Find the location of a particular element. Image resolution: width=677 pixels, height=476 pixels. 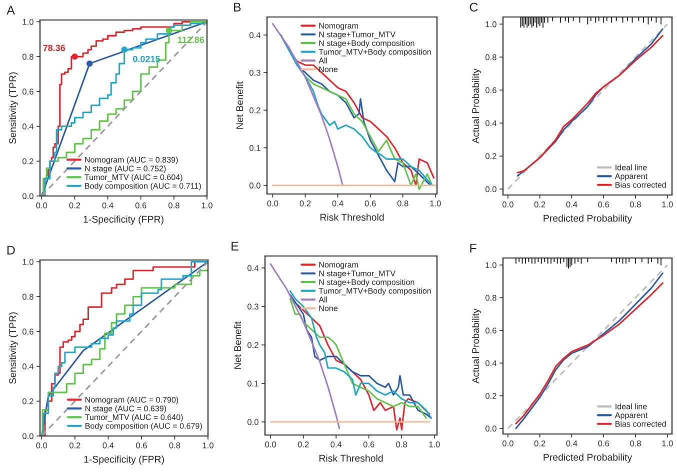

legend-label: Nomogram (AUC = 0.790) is located at coordinates (131, 400).